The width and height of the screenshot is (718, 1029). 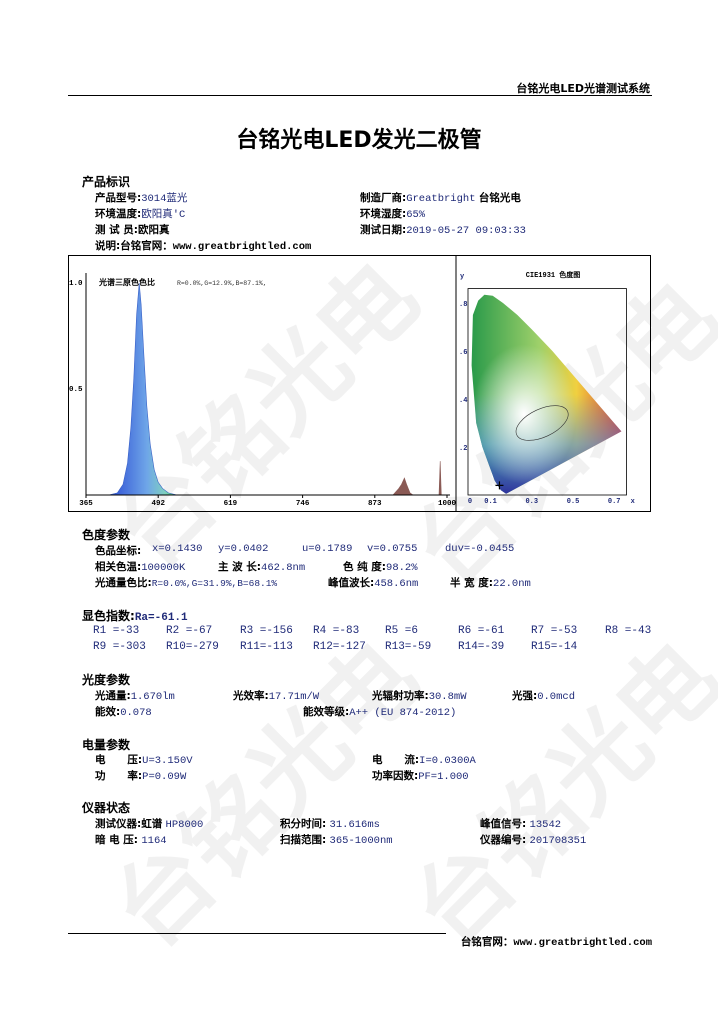 What do you see at coordinates (380, 712) in the screenshot?
I see `energy-grade-field: 能效等级:A++ (EU 874-2012)` at bounding box center [380, 712].